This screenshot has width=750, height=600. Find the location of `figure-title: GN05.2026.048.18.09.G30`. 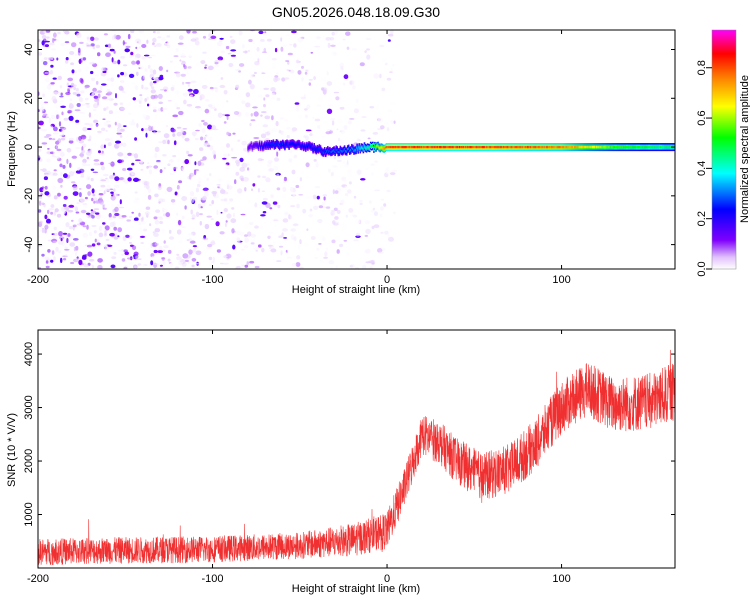

figure-title: GN05.2026.048.18.09.G30 is located at coordinates (356, 12).